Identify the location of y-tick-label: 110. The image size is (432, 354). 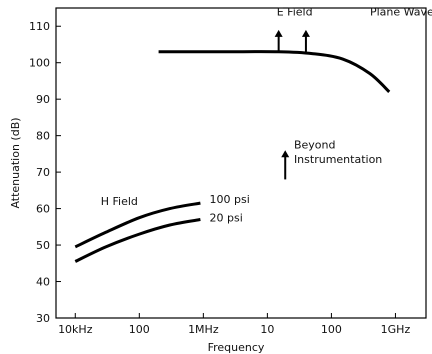
(39, 26).